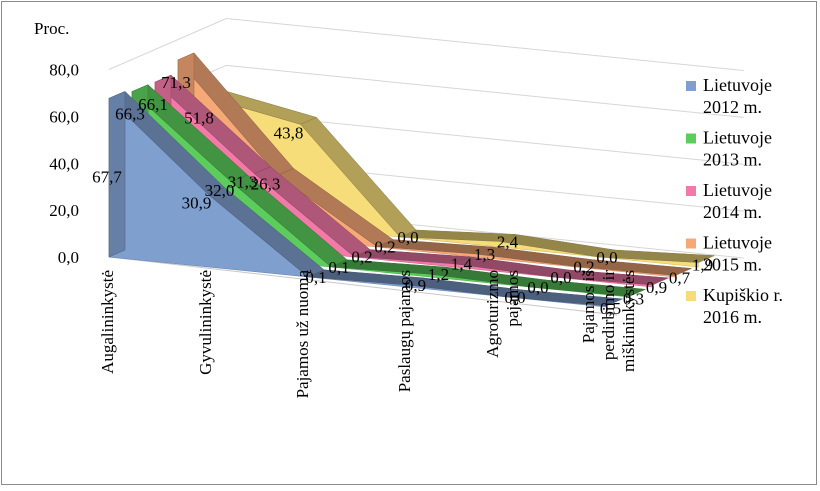 This screenshot has height=491, width=820. I want to click on legend-label: 2014 m., so click(732, 212).